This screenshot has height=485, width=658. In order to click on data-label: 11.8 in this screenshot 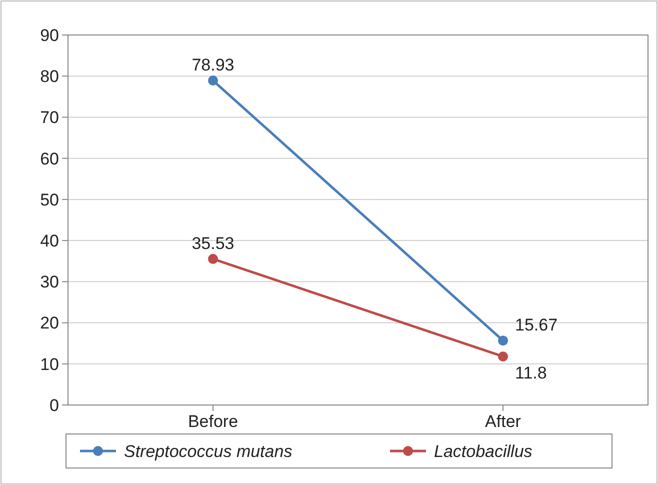, I will do `click(531, 372)`.